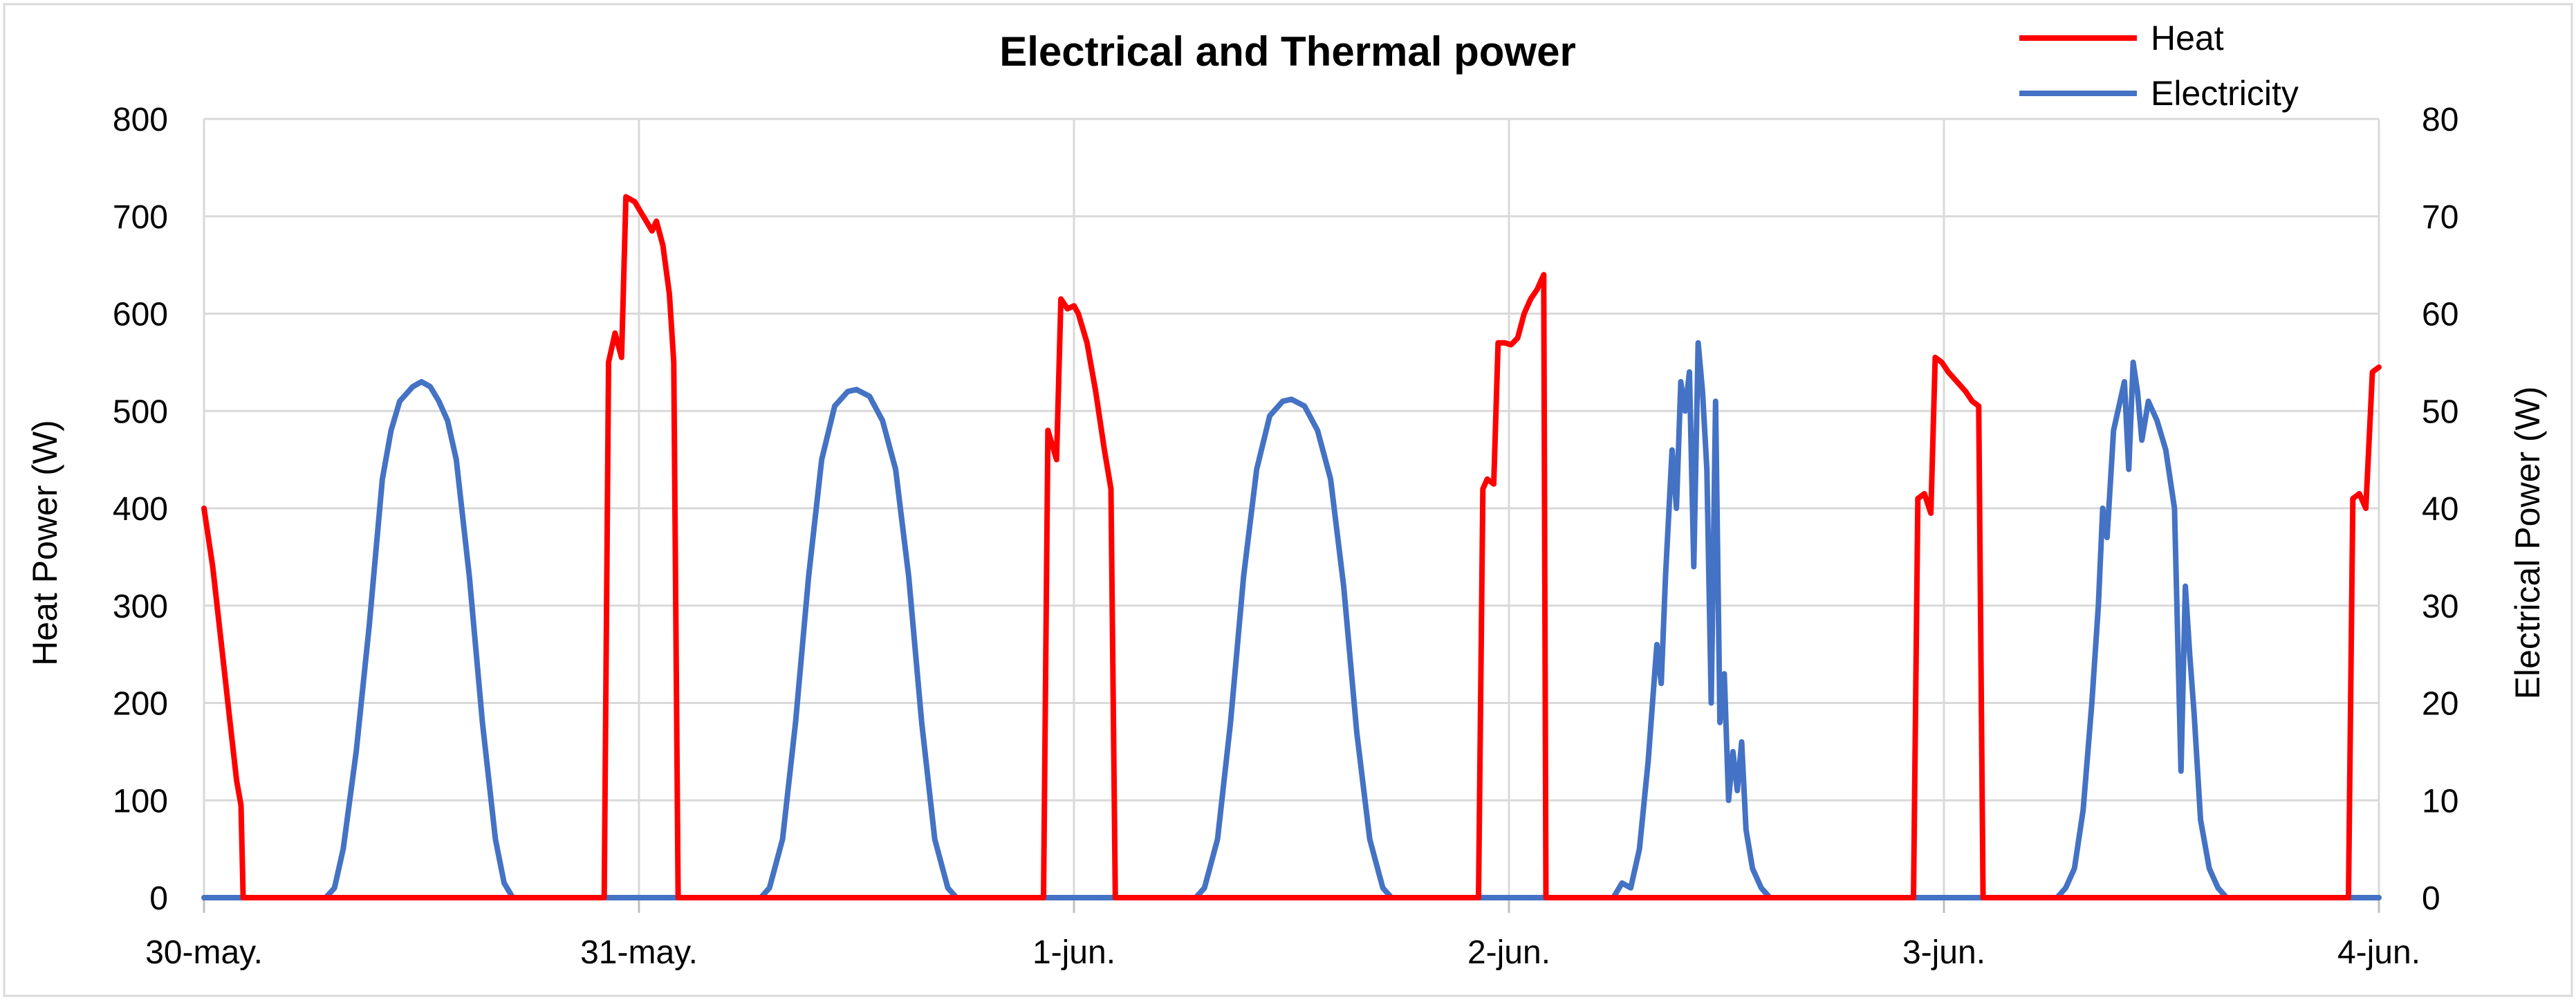 This screenshot has height=1000, width=2576. I want to click on x-tick-label: 3-jun., so click(1944, 952).